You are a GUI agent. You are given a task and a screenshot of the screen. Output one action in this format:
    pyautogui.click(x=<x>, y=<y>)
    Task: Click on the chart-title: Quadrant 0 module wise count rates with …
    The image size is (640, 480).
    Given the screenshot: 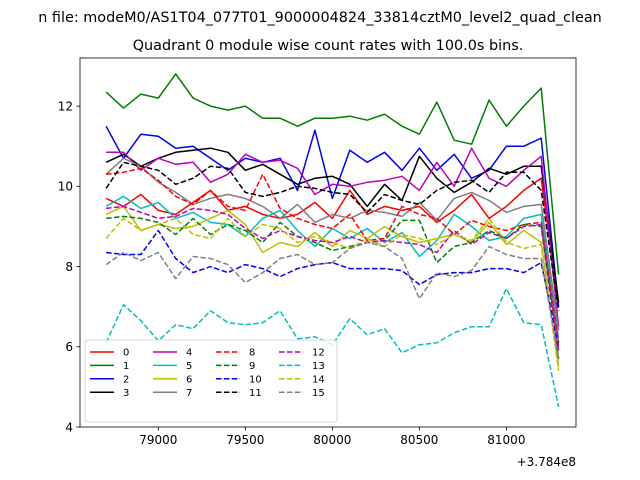 What is the action you would take?
    pyautogui.click(x=328, y=46)
    